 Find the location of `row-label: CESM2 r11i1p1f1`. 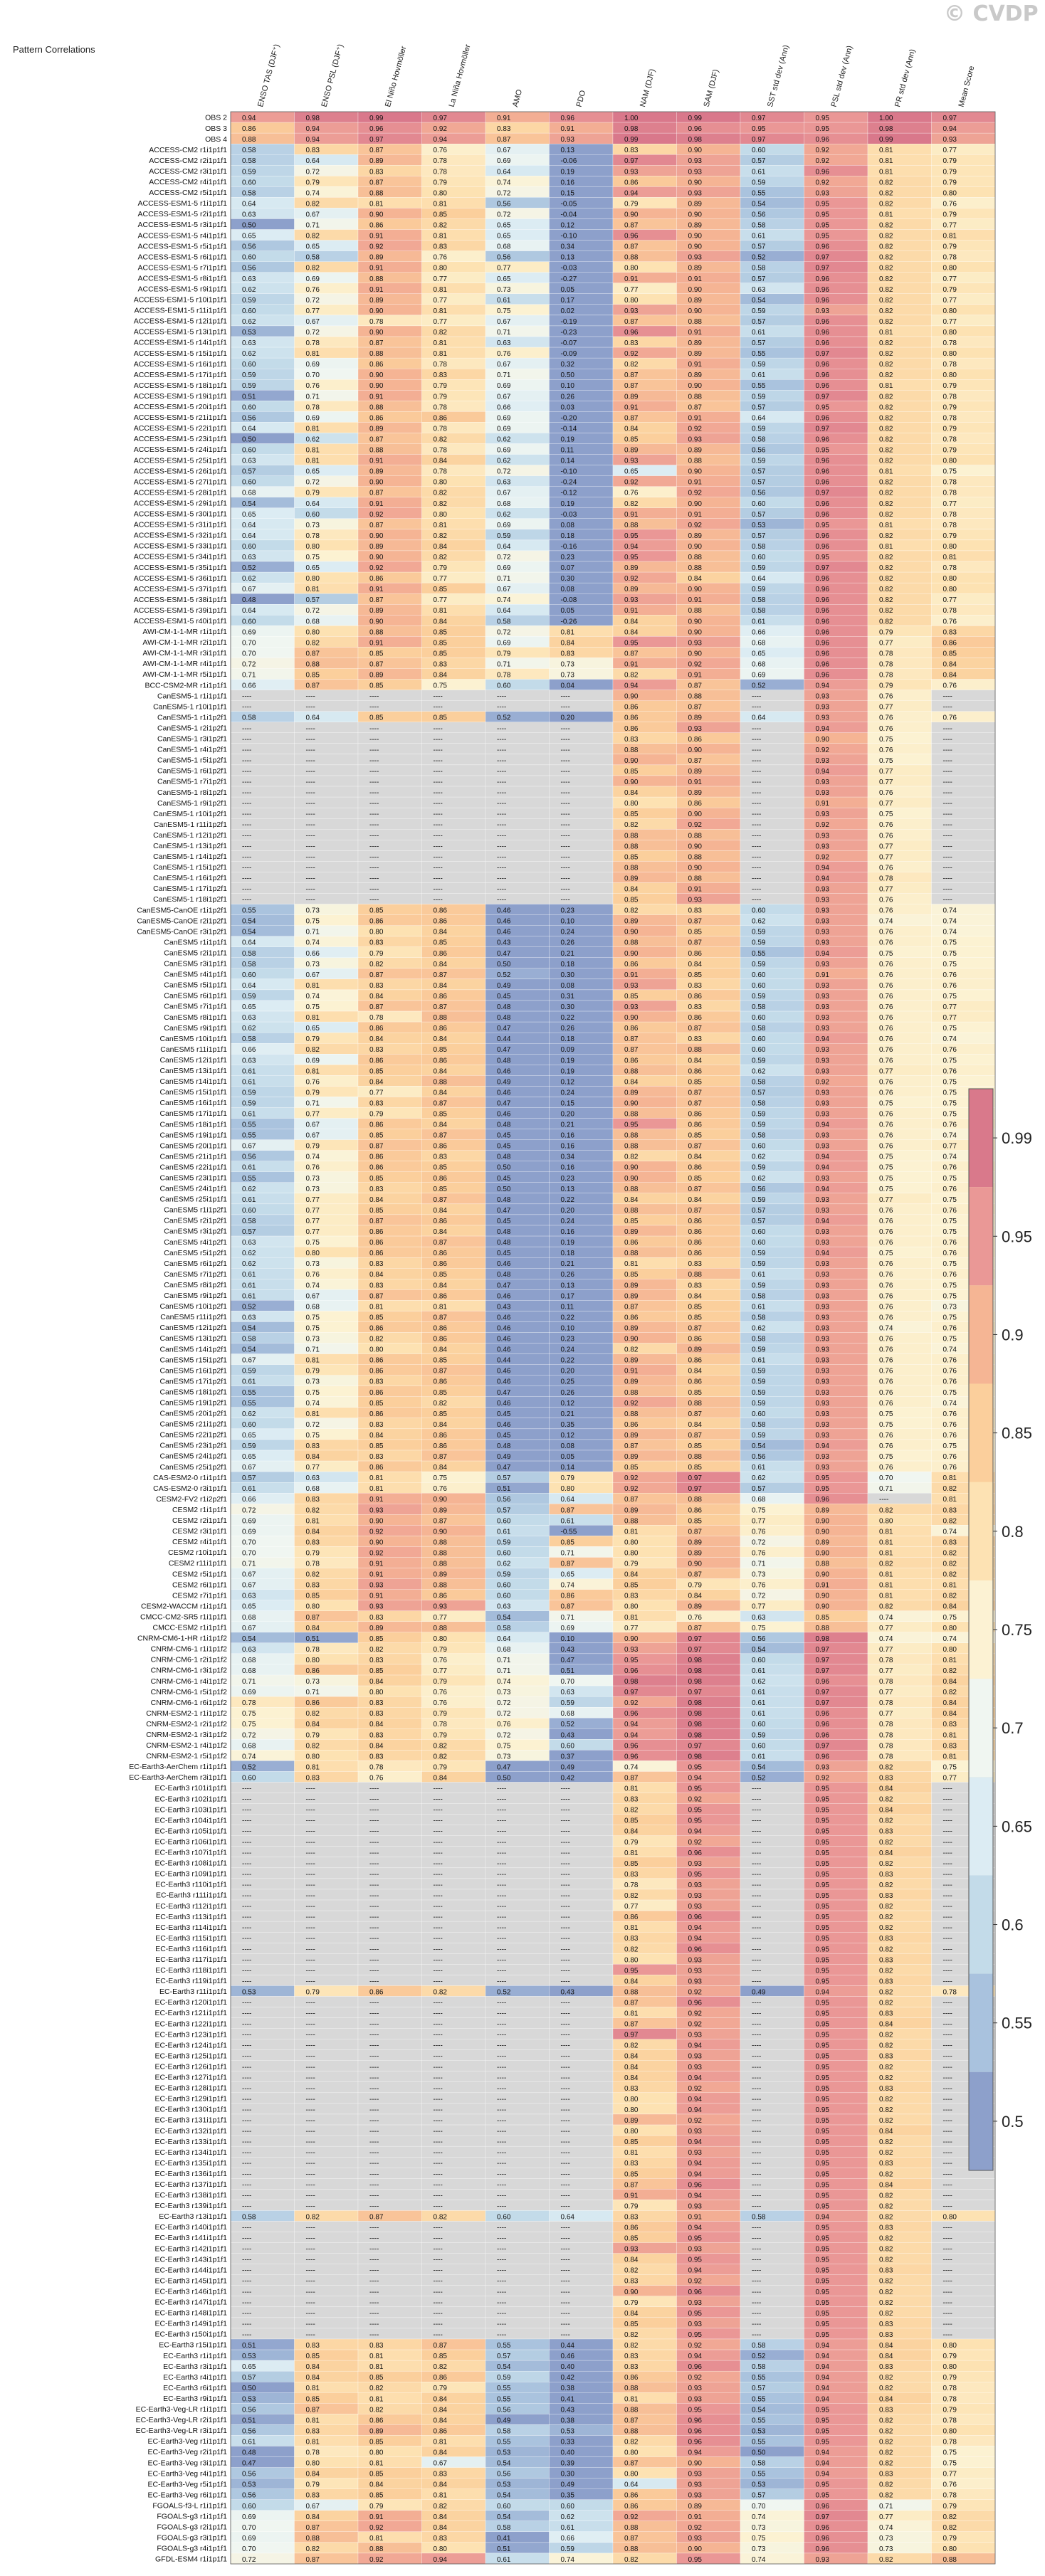

row-label: CESM2 r11i1p1f1 is located at coordinates (198, 1563).